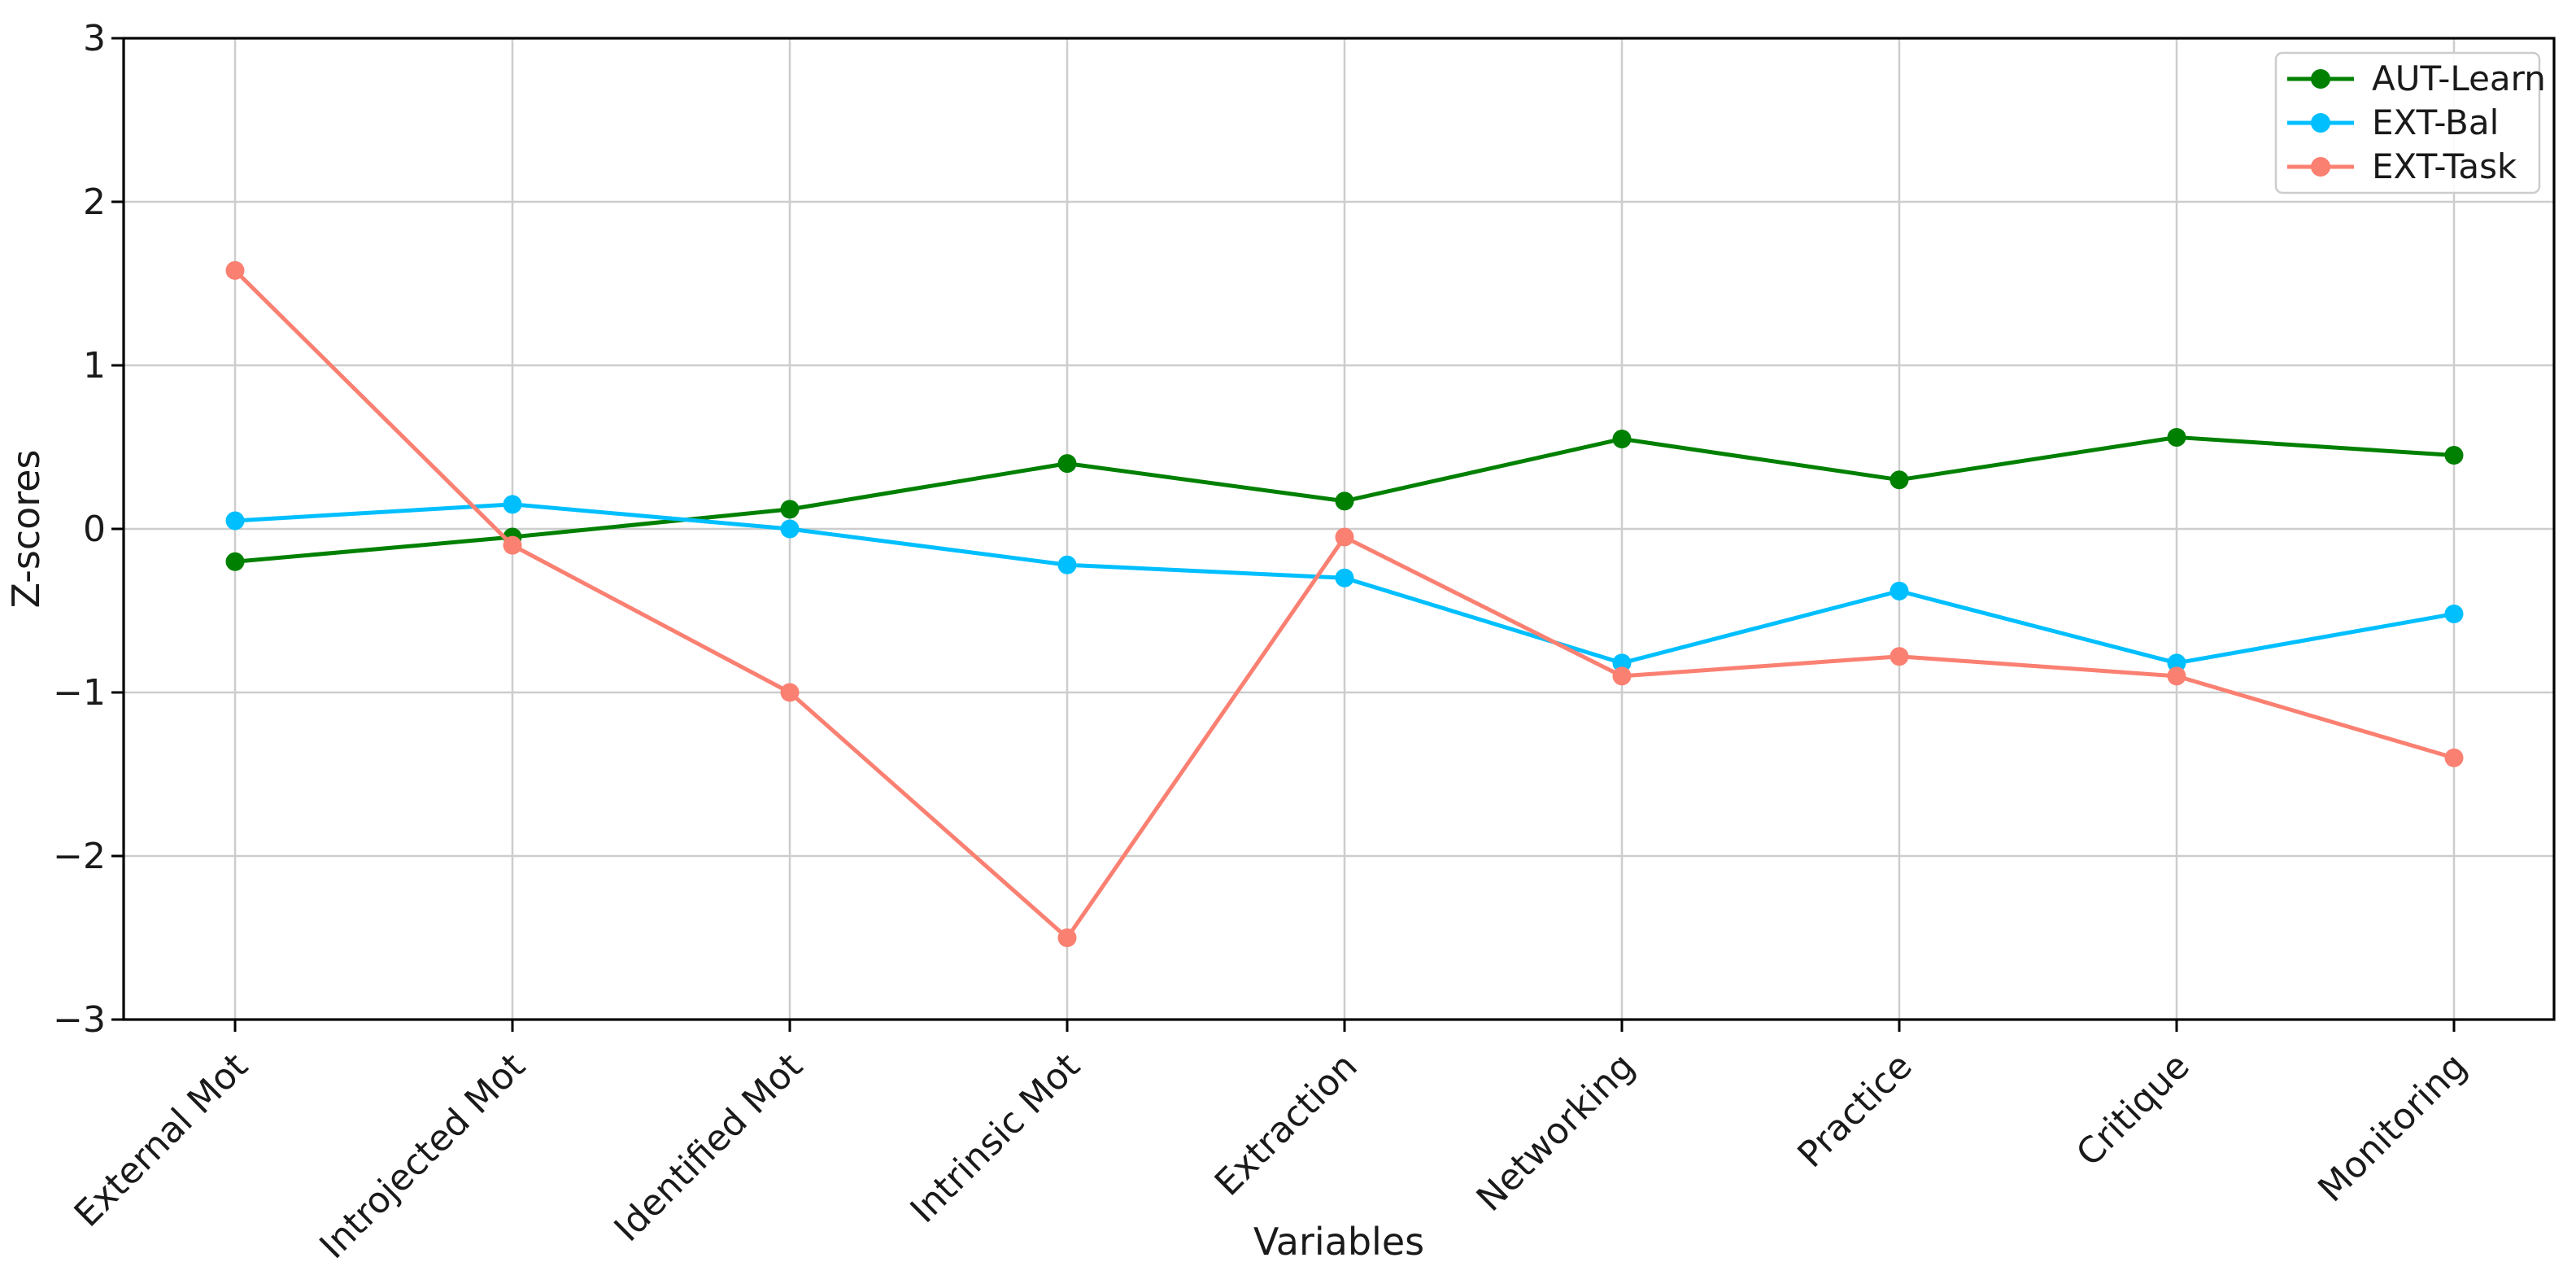  Describe the element at coordinates (26, 529) in the screenshot. I see `y-axis-title: Z-scores` at that location.